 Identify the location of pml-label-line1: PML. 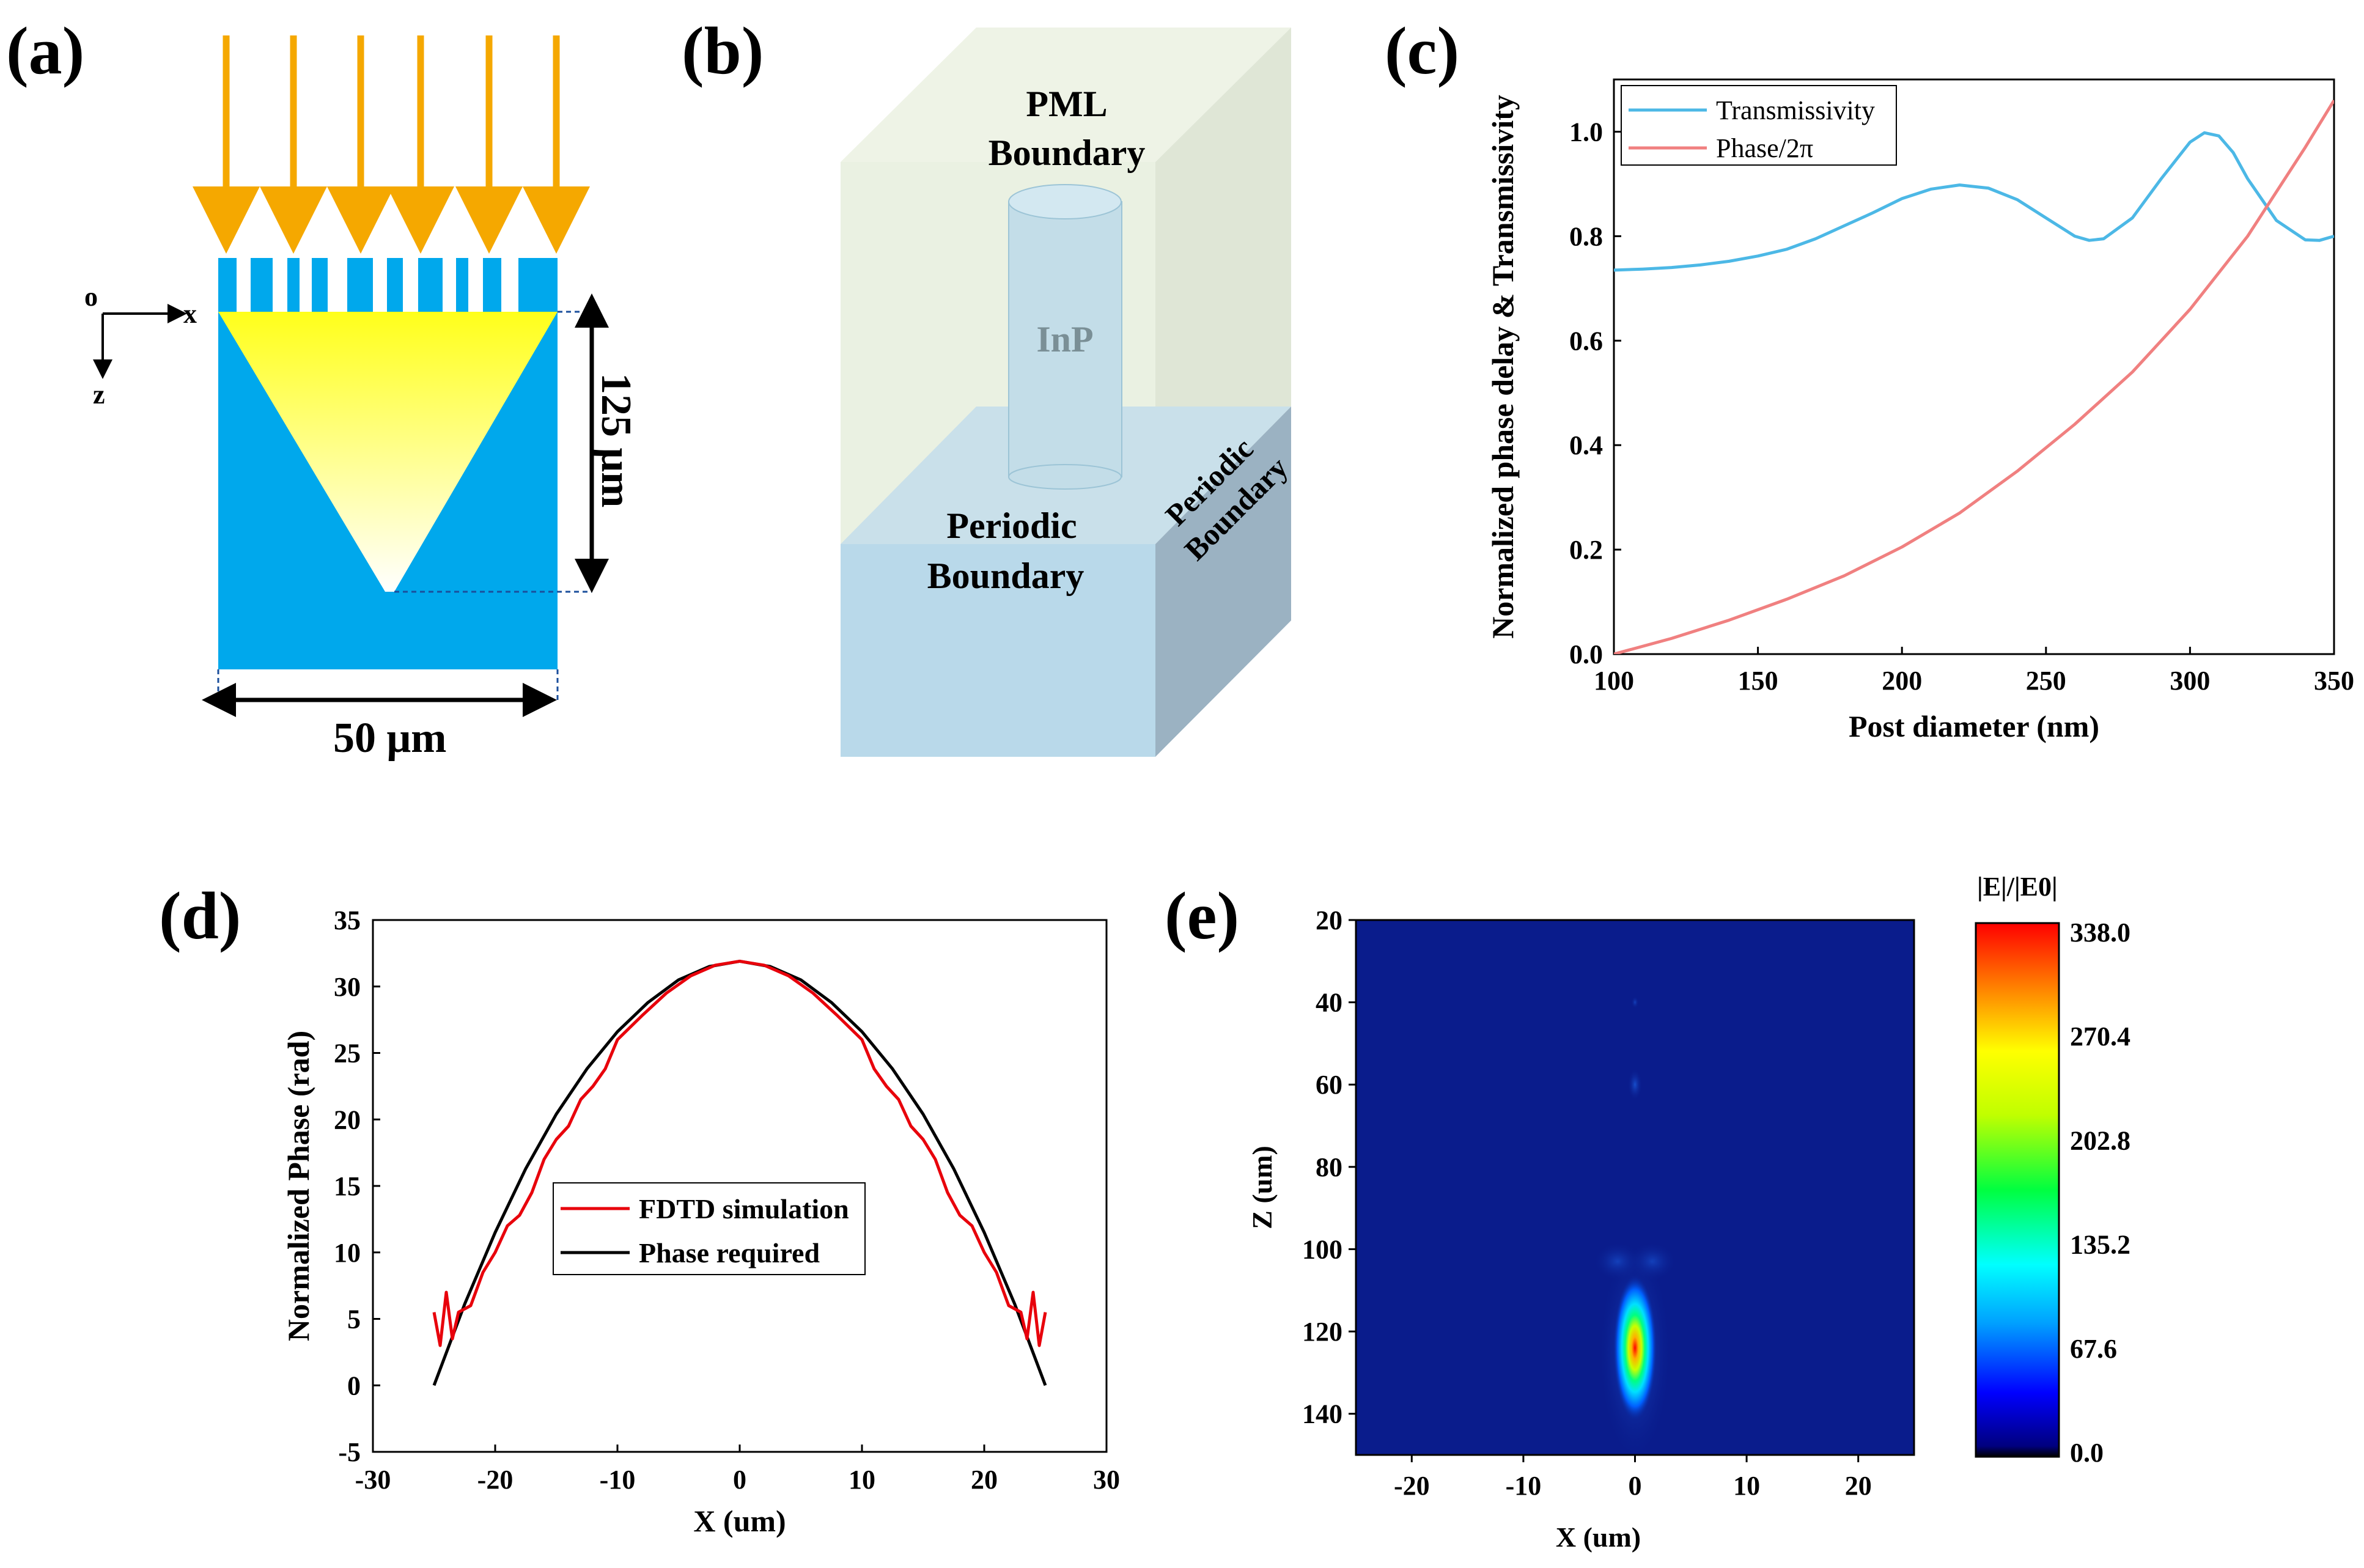
(1066, 104).